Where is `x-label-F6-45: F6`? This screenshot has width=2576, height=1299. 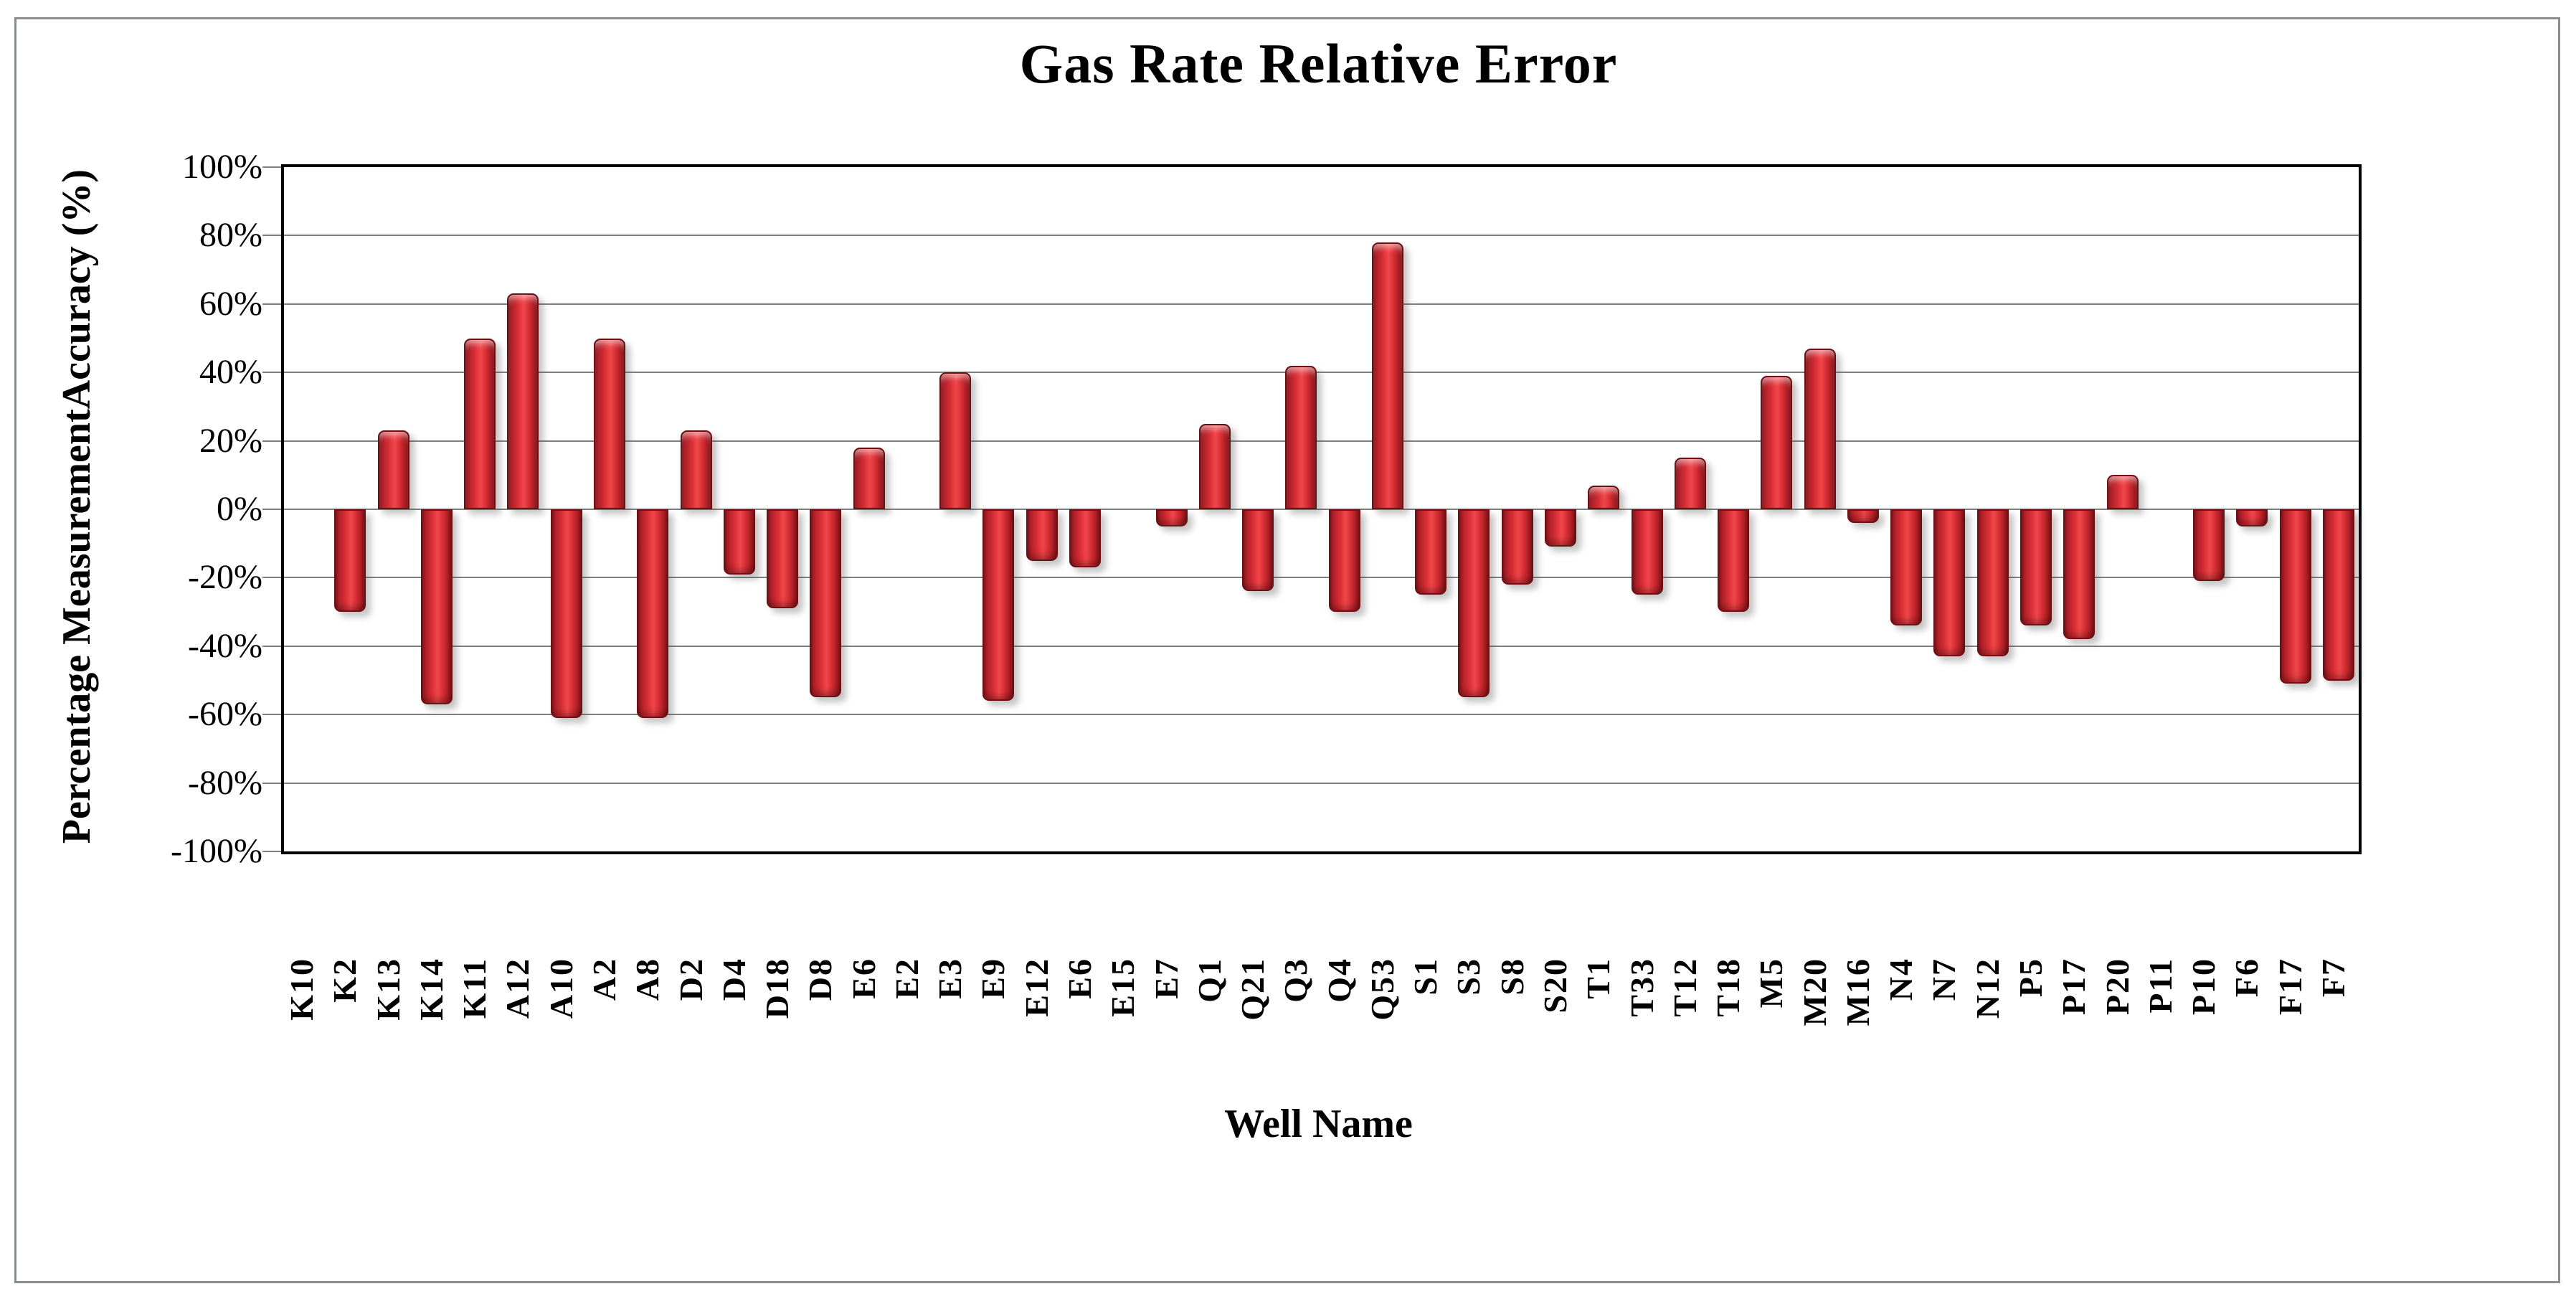 x-label-F6-45: F6 is located at coordinates (2246, 978).